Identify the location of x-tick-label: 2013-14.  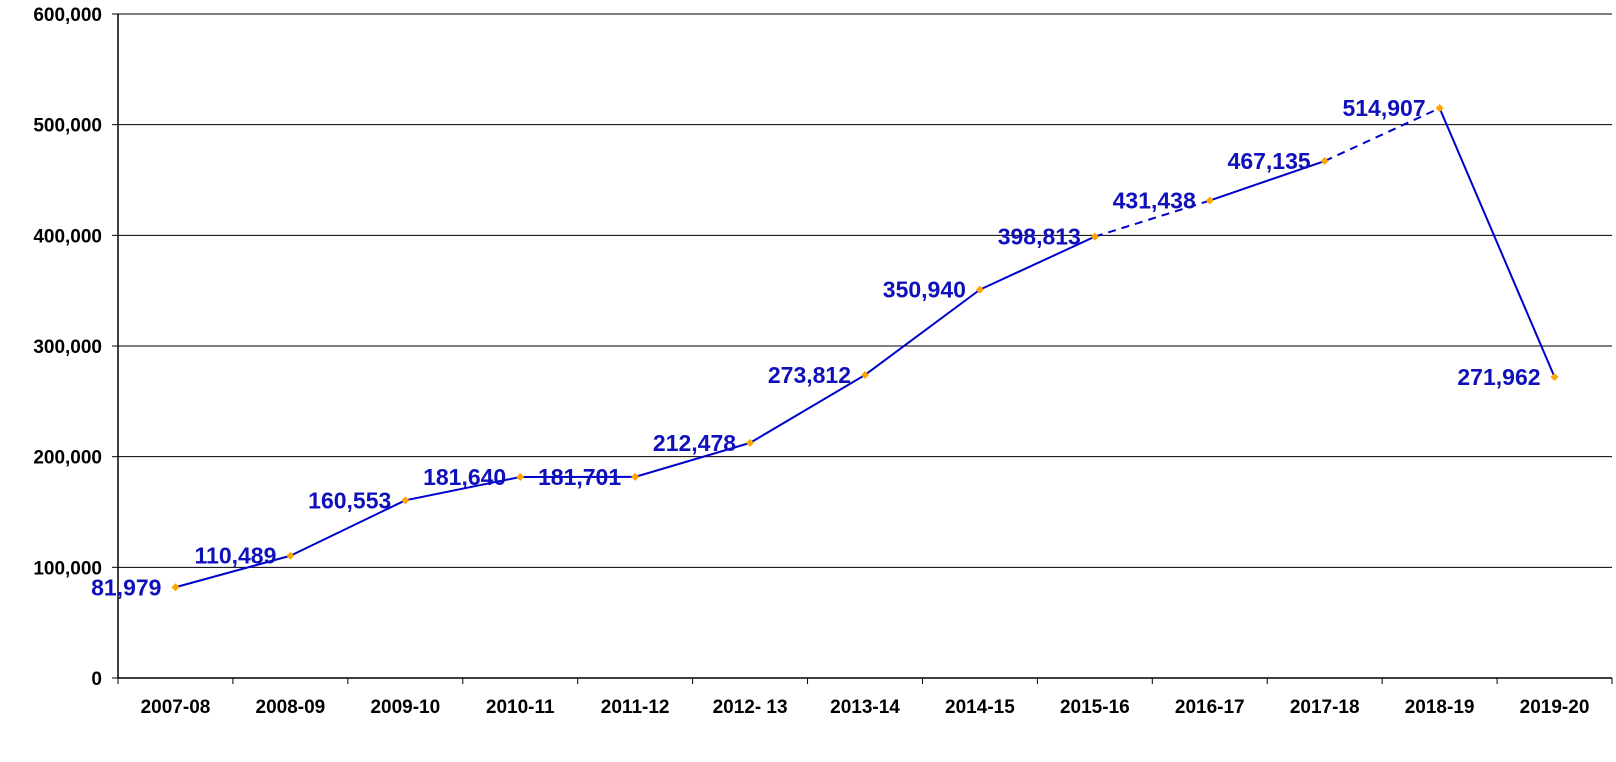
(865, 707).